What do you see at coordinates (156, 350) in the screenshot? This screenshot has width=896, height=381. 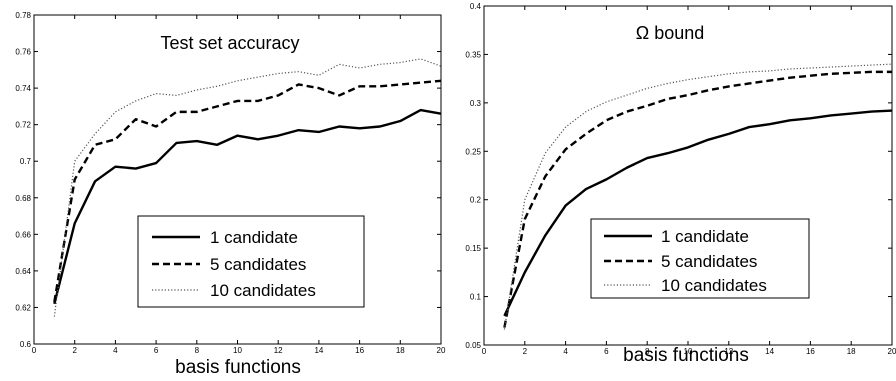 I see `accuracy-x-tick-label: 6` at bounding box center [156, 350].